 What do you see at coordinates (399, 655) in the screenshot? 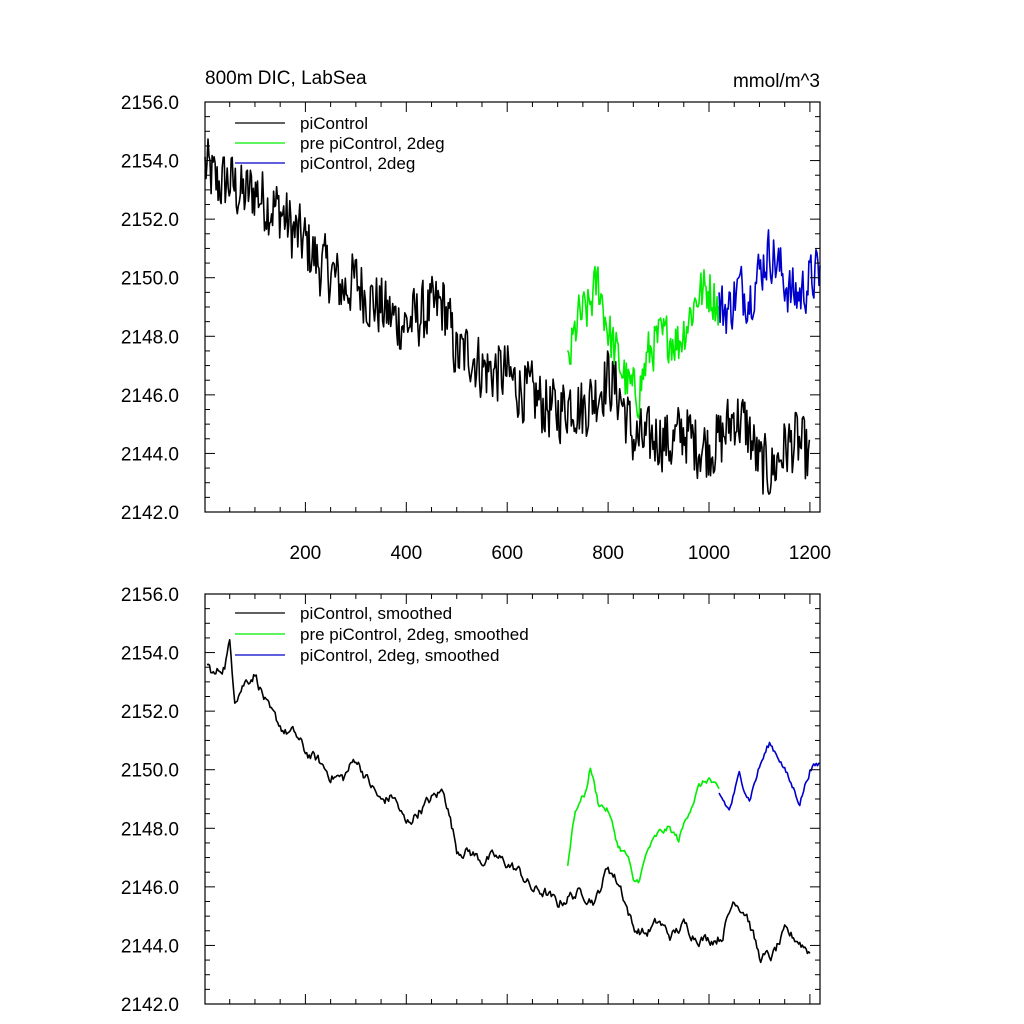
I see `legend-label-picontrol-2deg-smoothed: piControl, 2deg, smoothed` at bounding box center [399, 655].